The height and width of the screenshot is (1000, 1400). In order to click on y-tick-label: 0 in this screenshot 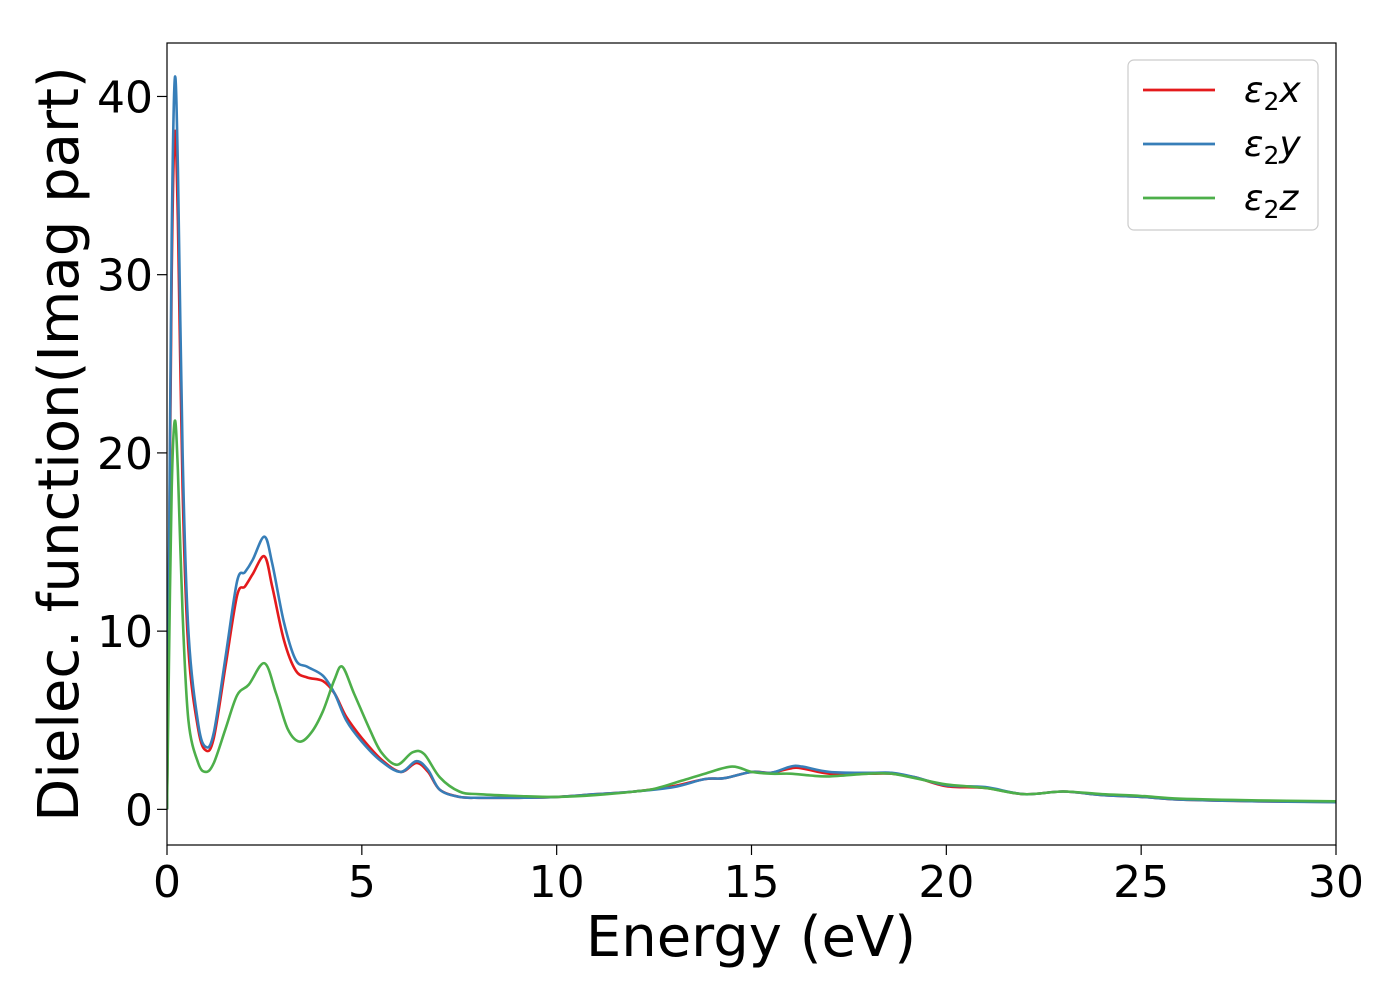, I will do `click(139, 810)`.